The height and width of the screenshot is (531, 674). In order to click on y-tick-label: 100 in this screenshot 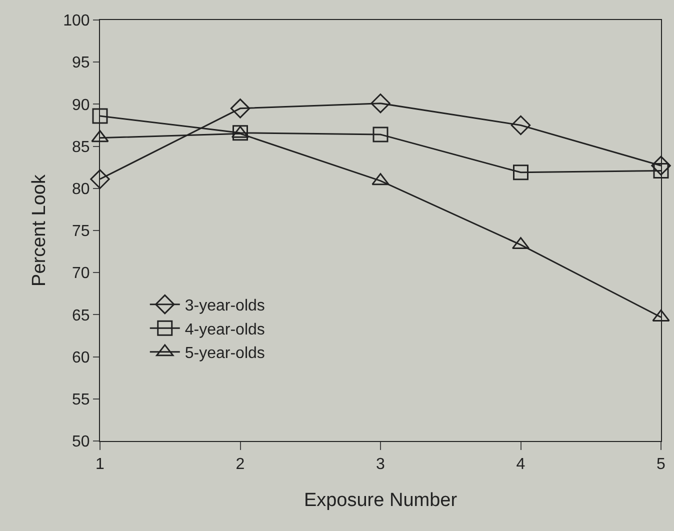, I will do `click(76, 21)`.